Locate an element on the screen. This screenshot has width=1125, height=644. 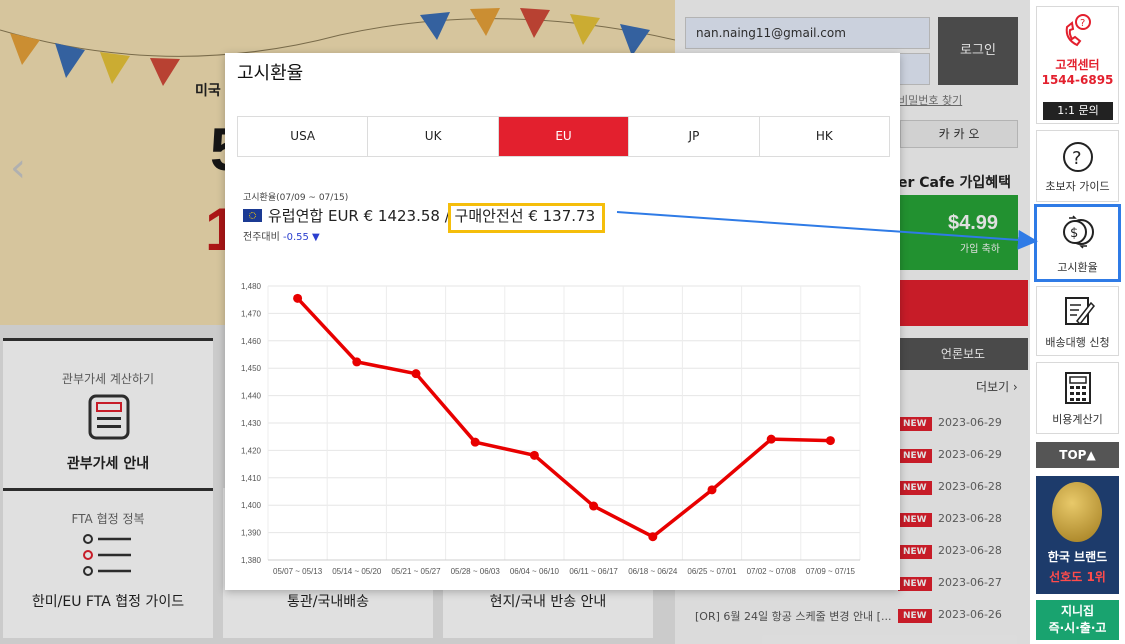
zini-line1: 지니집 is located at coordinates (1077, 611).